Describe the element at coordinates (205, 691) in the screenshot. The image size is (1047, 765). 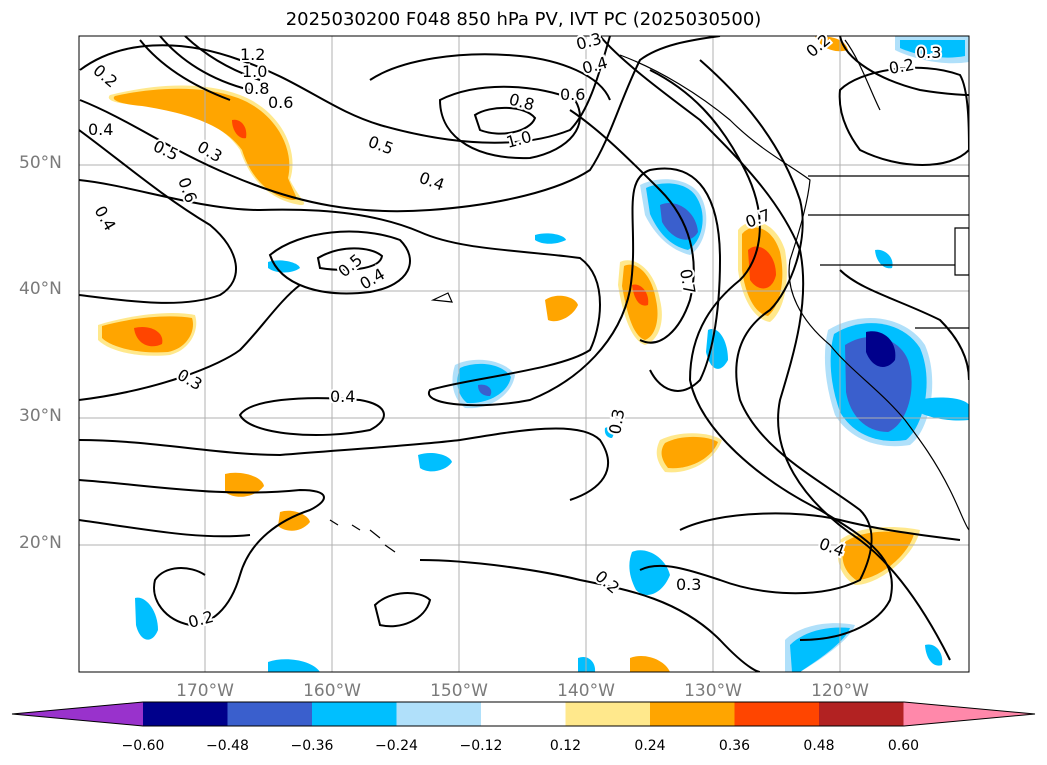
I see `lon-label-170w: 170°W` at that location.